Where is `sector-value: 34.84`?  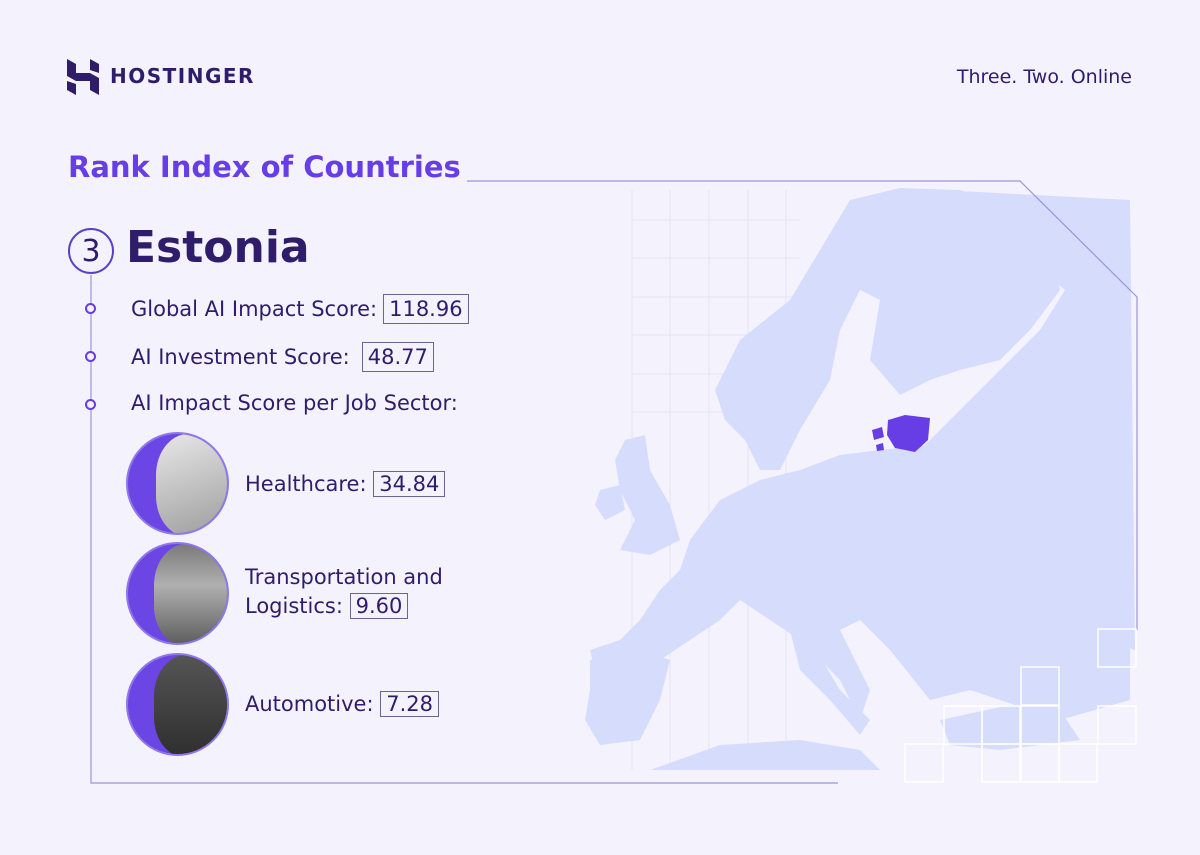
sector-value: 34.84 is located at coordinates (409, 484).